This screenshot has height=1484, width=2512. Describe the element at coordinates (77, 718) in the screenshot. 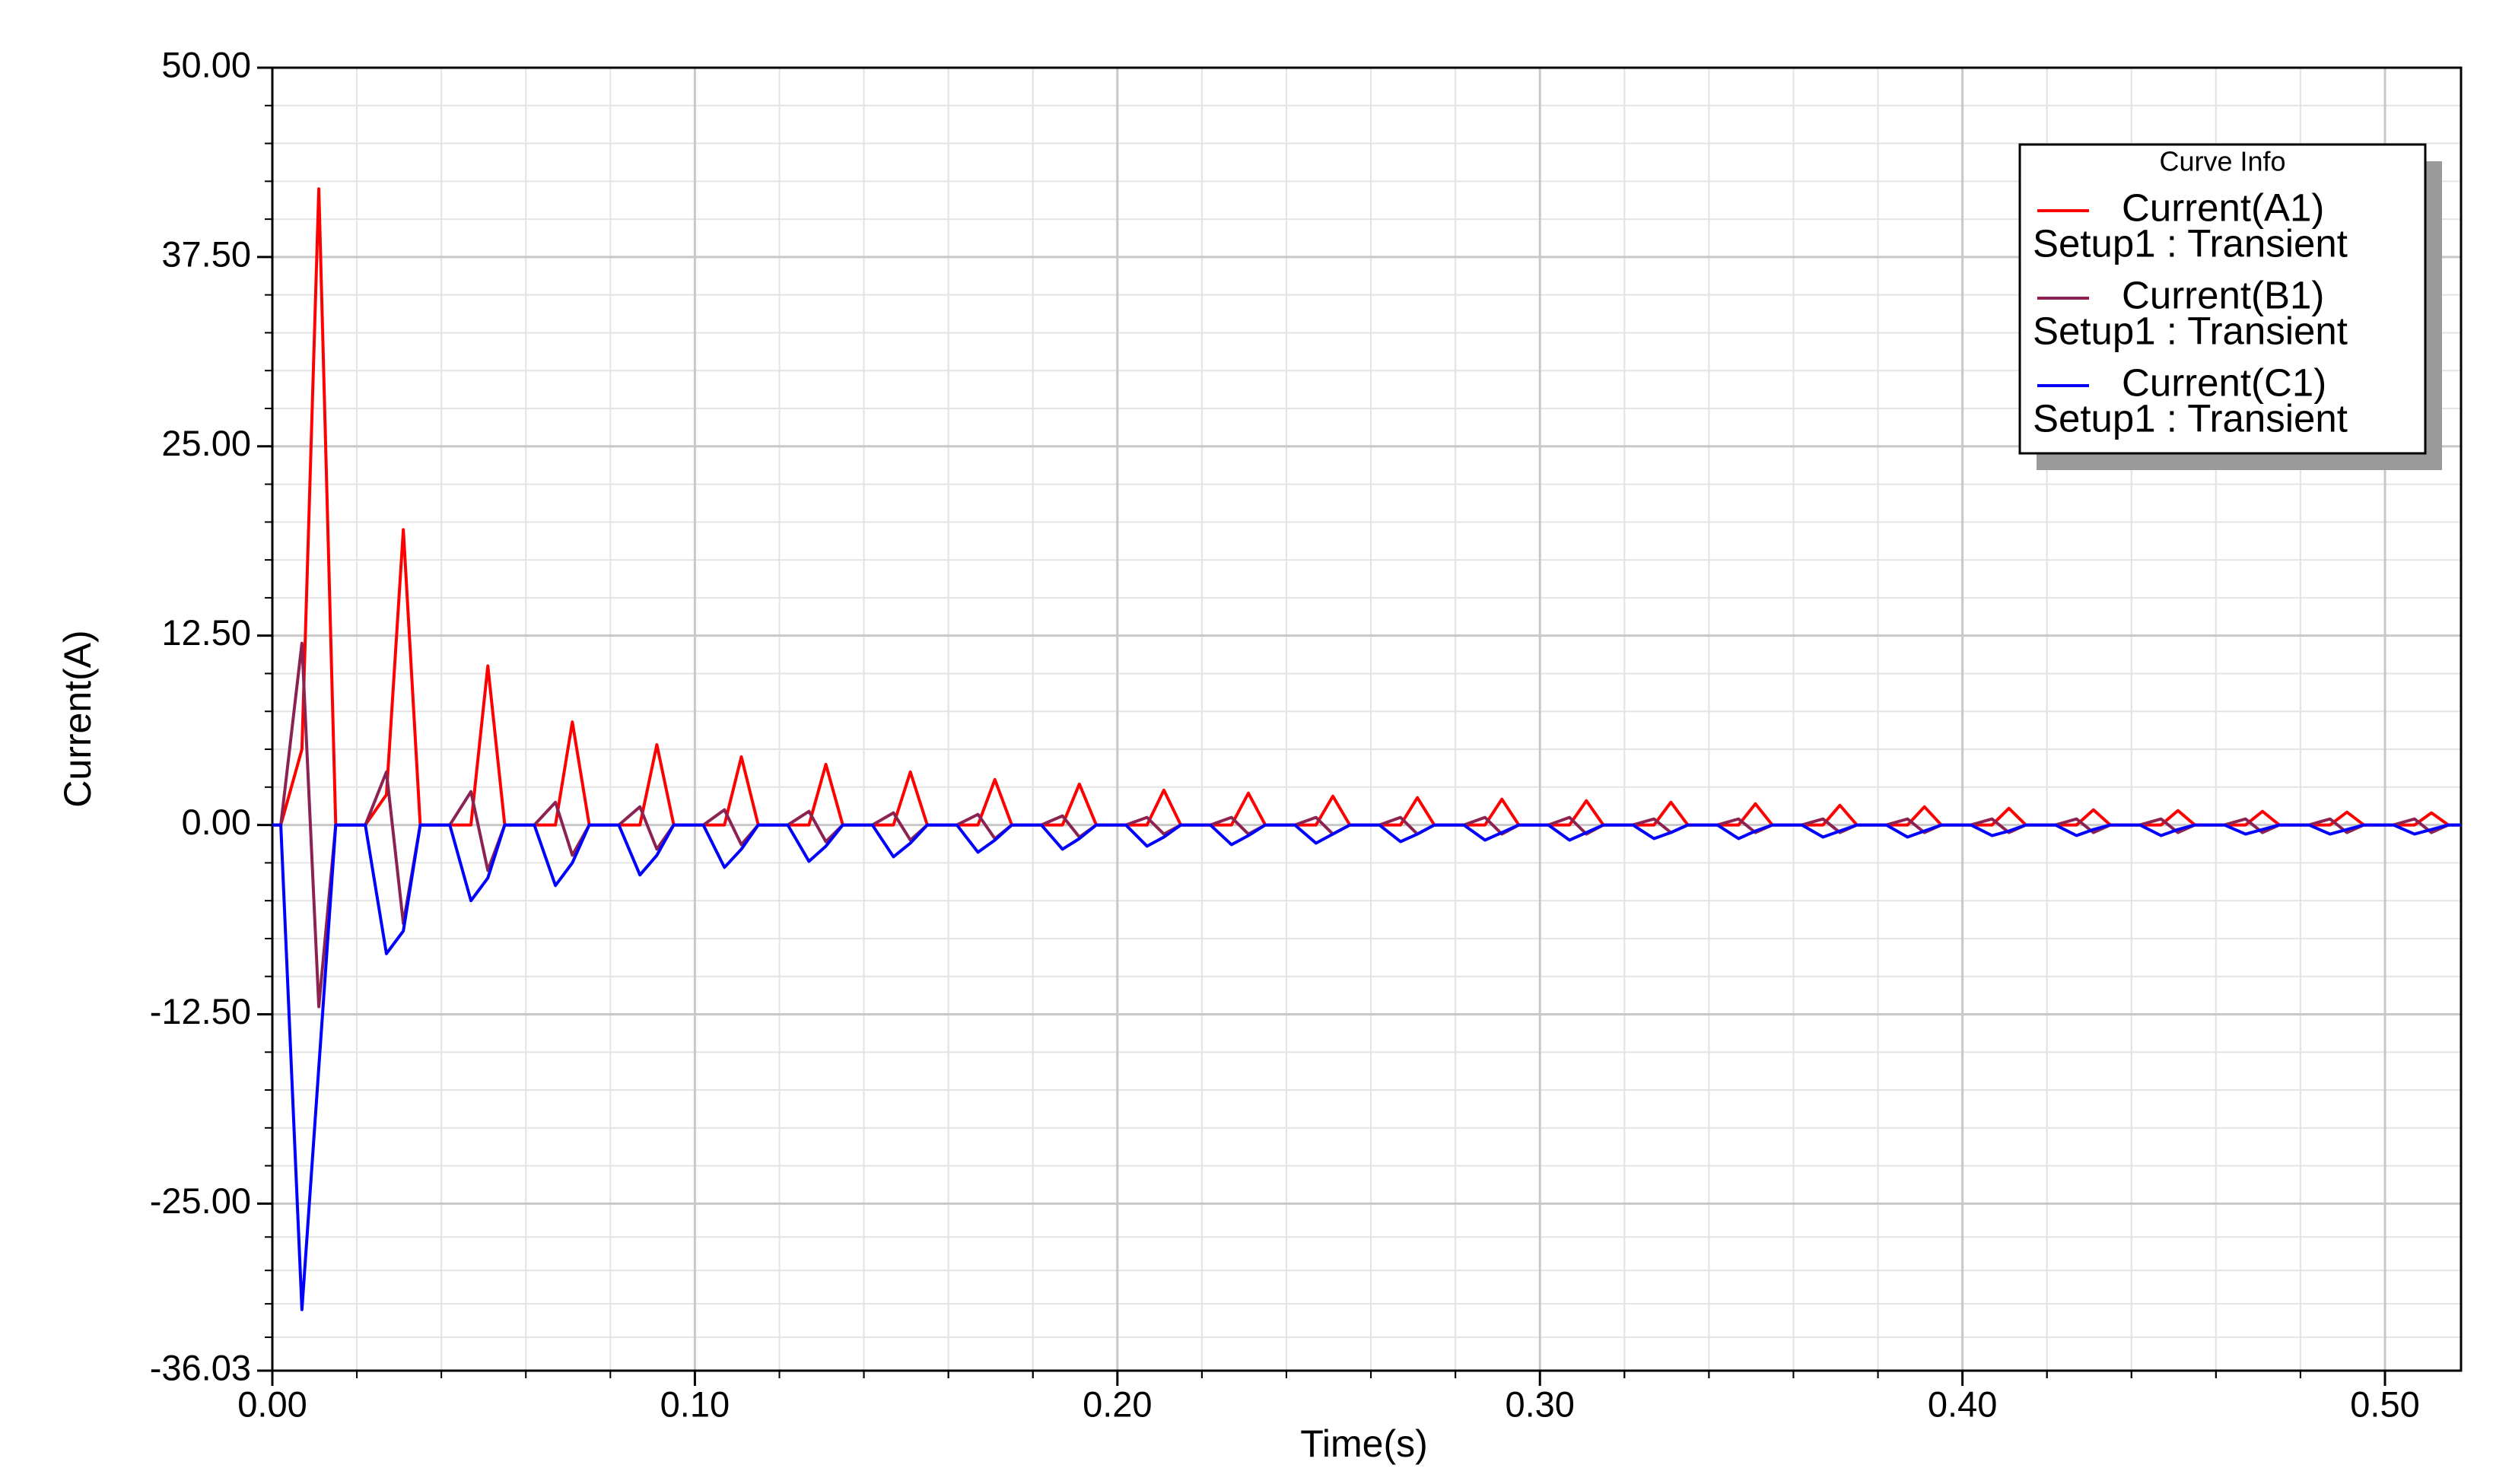

I see `y-axis-title: Current(A)` at that location.